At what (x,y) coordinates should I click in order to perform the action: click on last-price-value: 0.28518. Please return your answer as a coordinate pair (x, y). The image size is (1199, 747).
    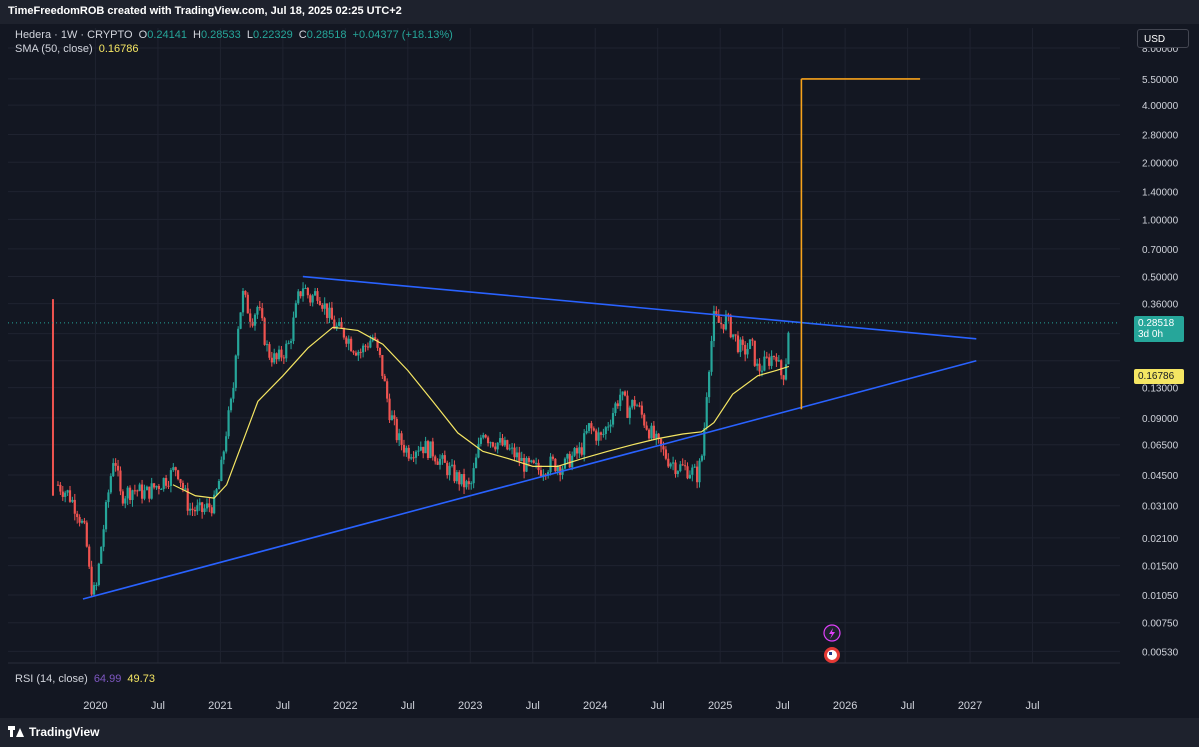
    Looking at the image, I should click on (1156, 323).